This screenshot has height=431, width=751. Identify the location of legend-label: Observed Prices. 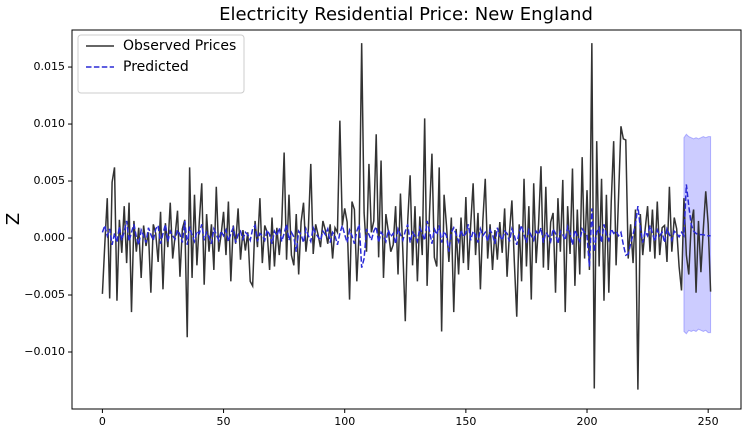
(179, 46).